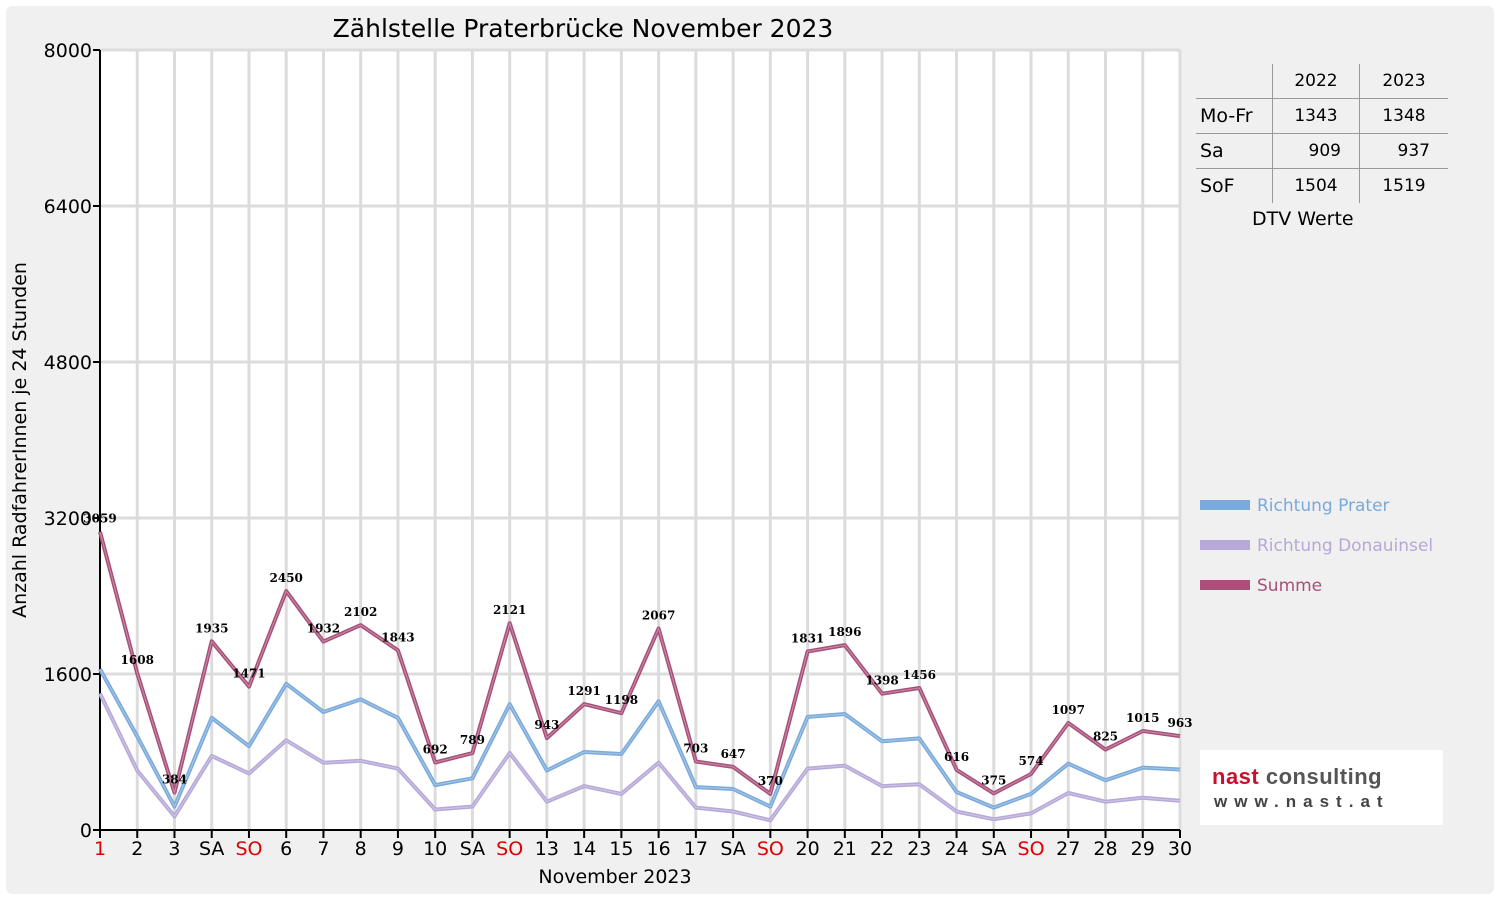 The height and width of the screenshot is (900, 1500). I want to click on logo-name-rest: consulting, so click(1321, 776).